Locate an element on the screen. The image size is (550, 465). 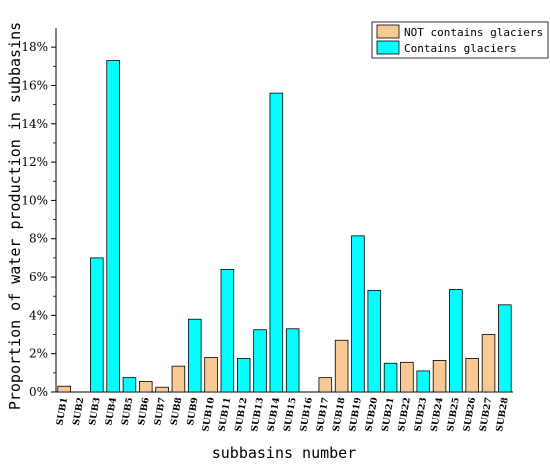
legend-swatch-glaciers is located at coordinates (388, 47).